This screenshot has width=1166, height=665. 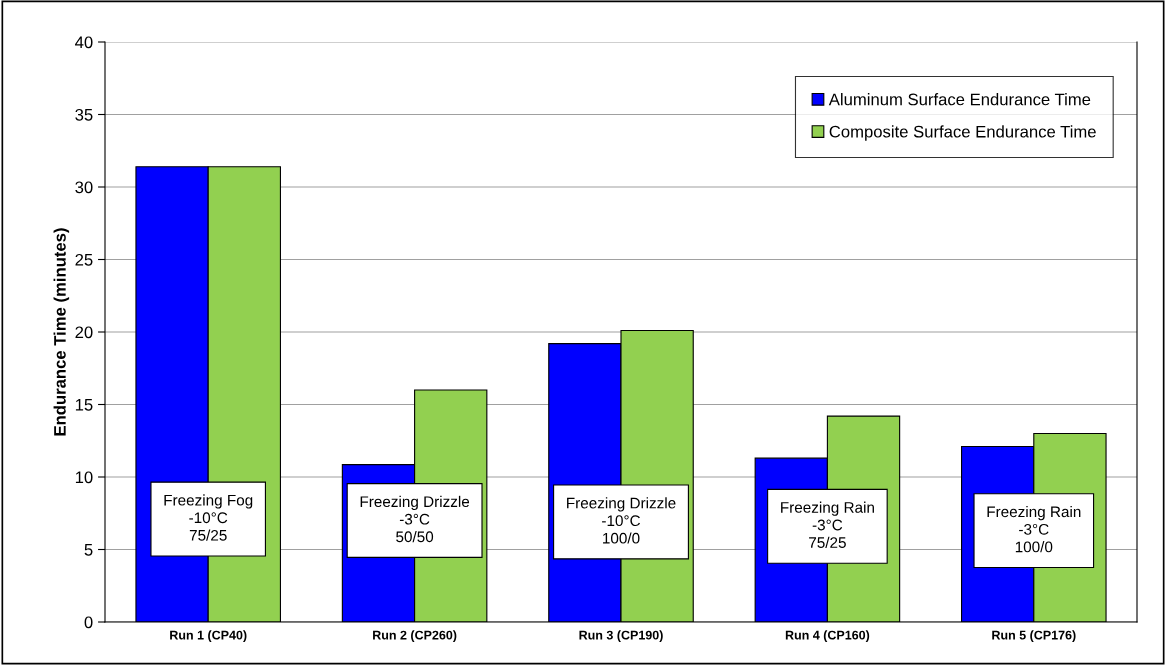 I want to click on x-tick-label: Run 4 (CP160), so click(x=827, y=636).